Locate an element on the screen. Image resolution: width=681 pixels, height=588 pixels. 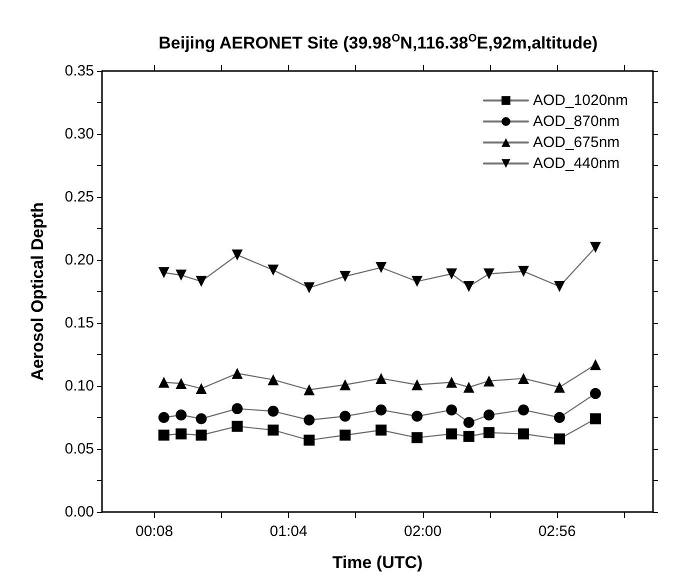
legend-label: AOD_1020nm is located at coordinates (580, 100).